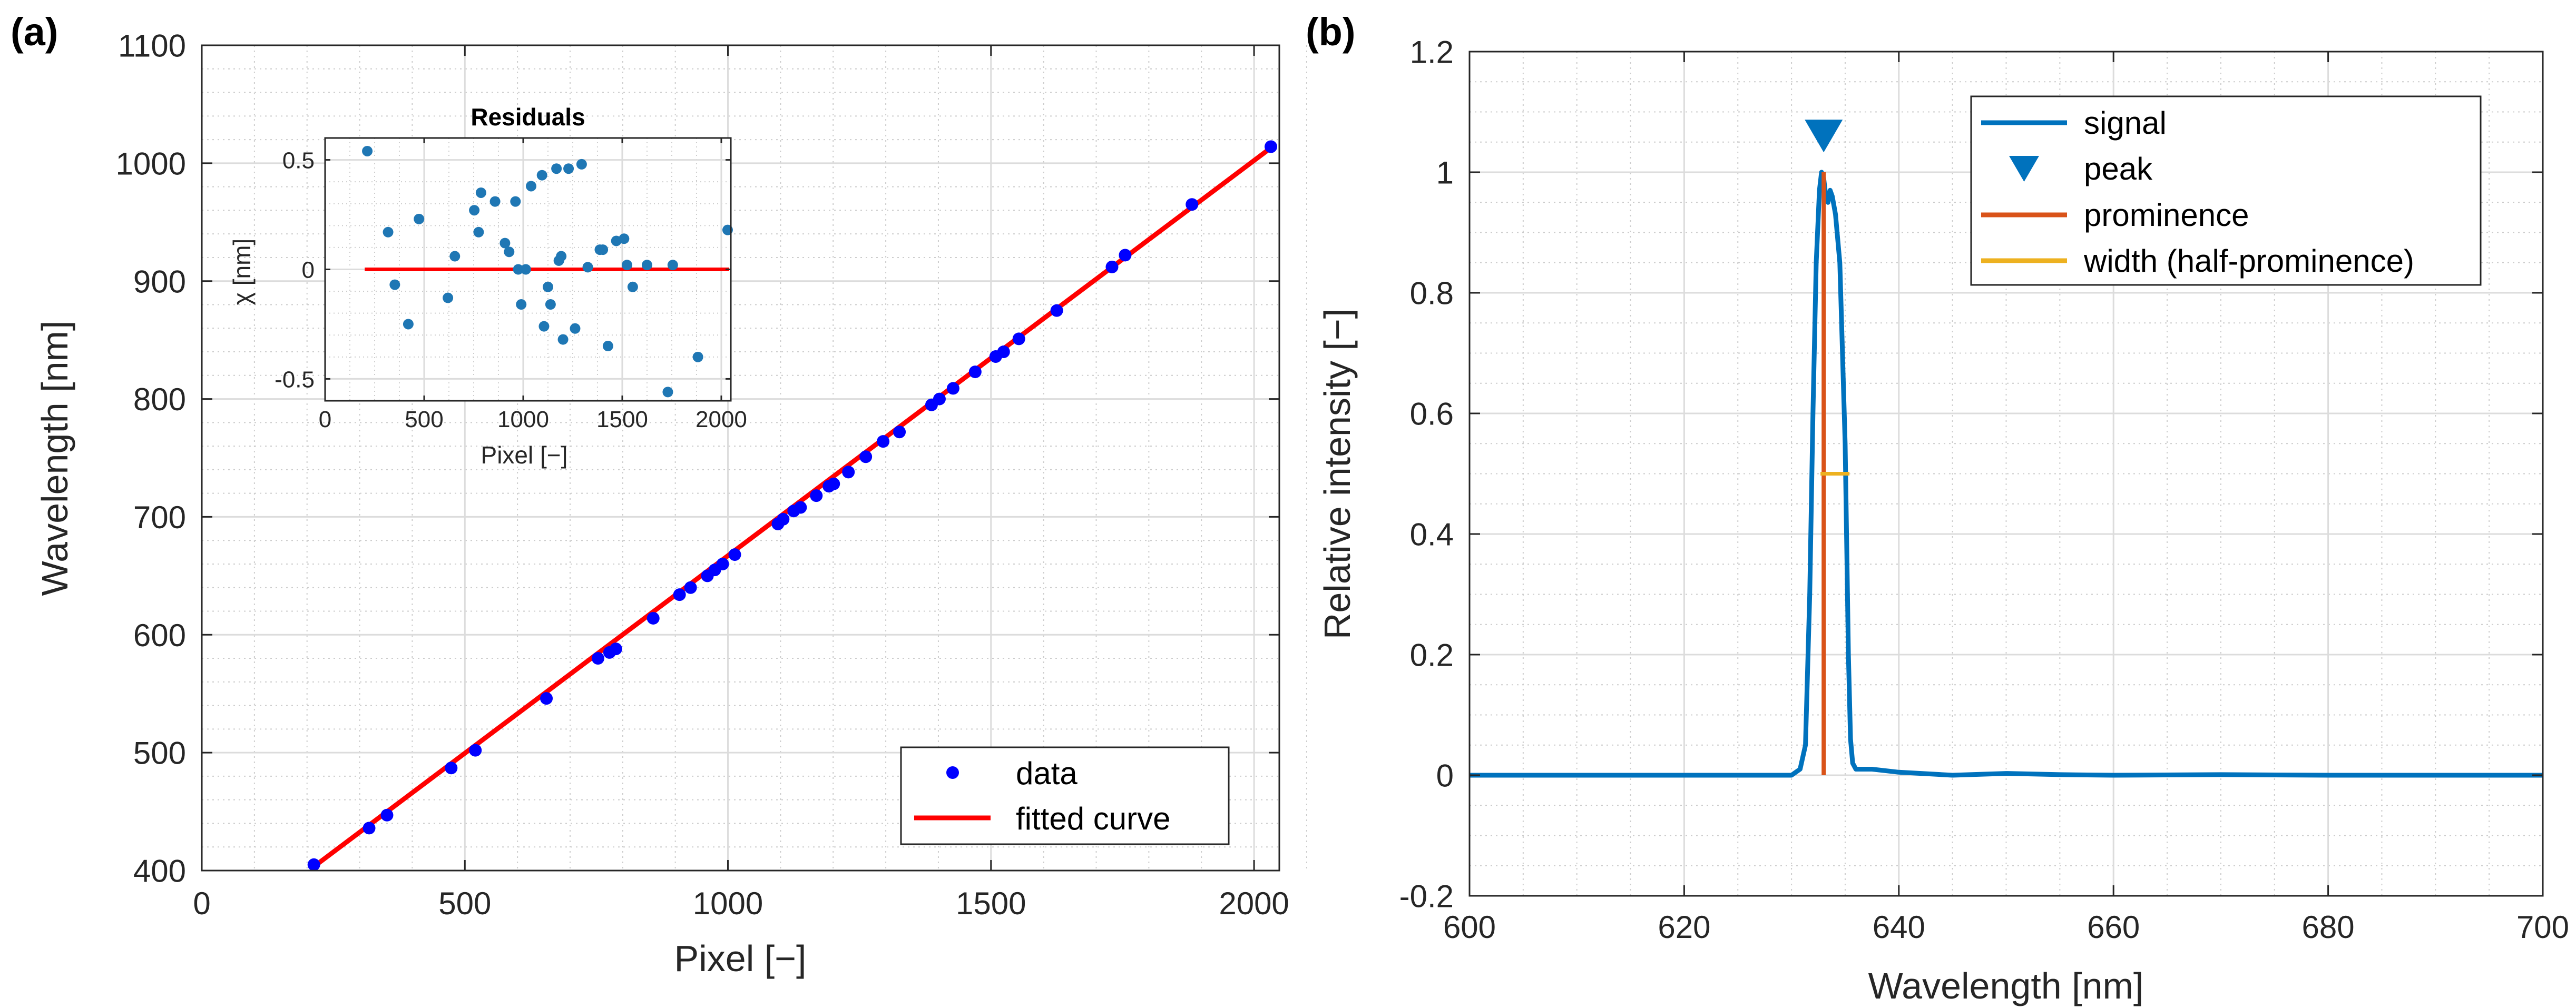 The height and width of the screenshot is (1008, 2576). I want to click on panel-a-y-tick-labels: 400 500 600 700 800 900 1000 1100, so click(151, 458).